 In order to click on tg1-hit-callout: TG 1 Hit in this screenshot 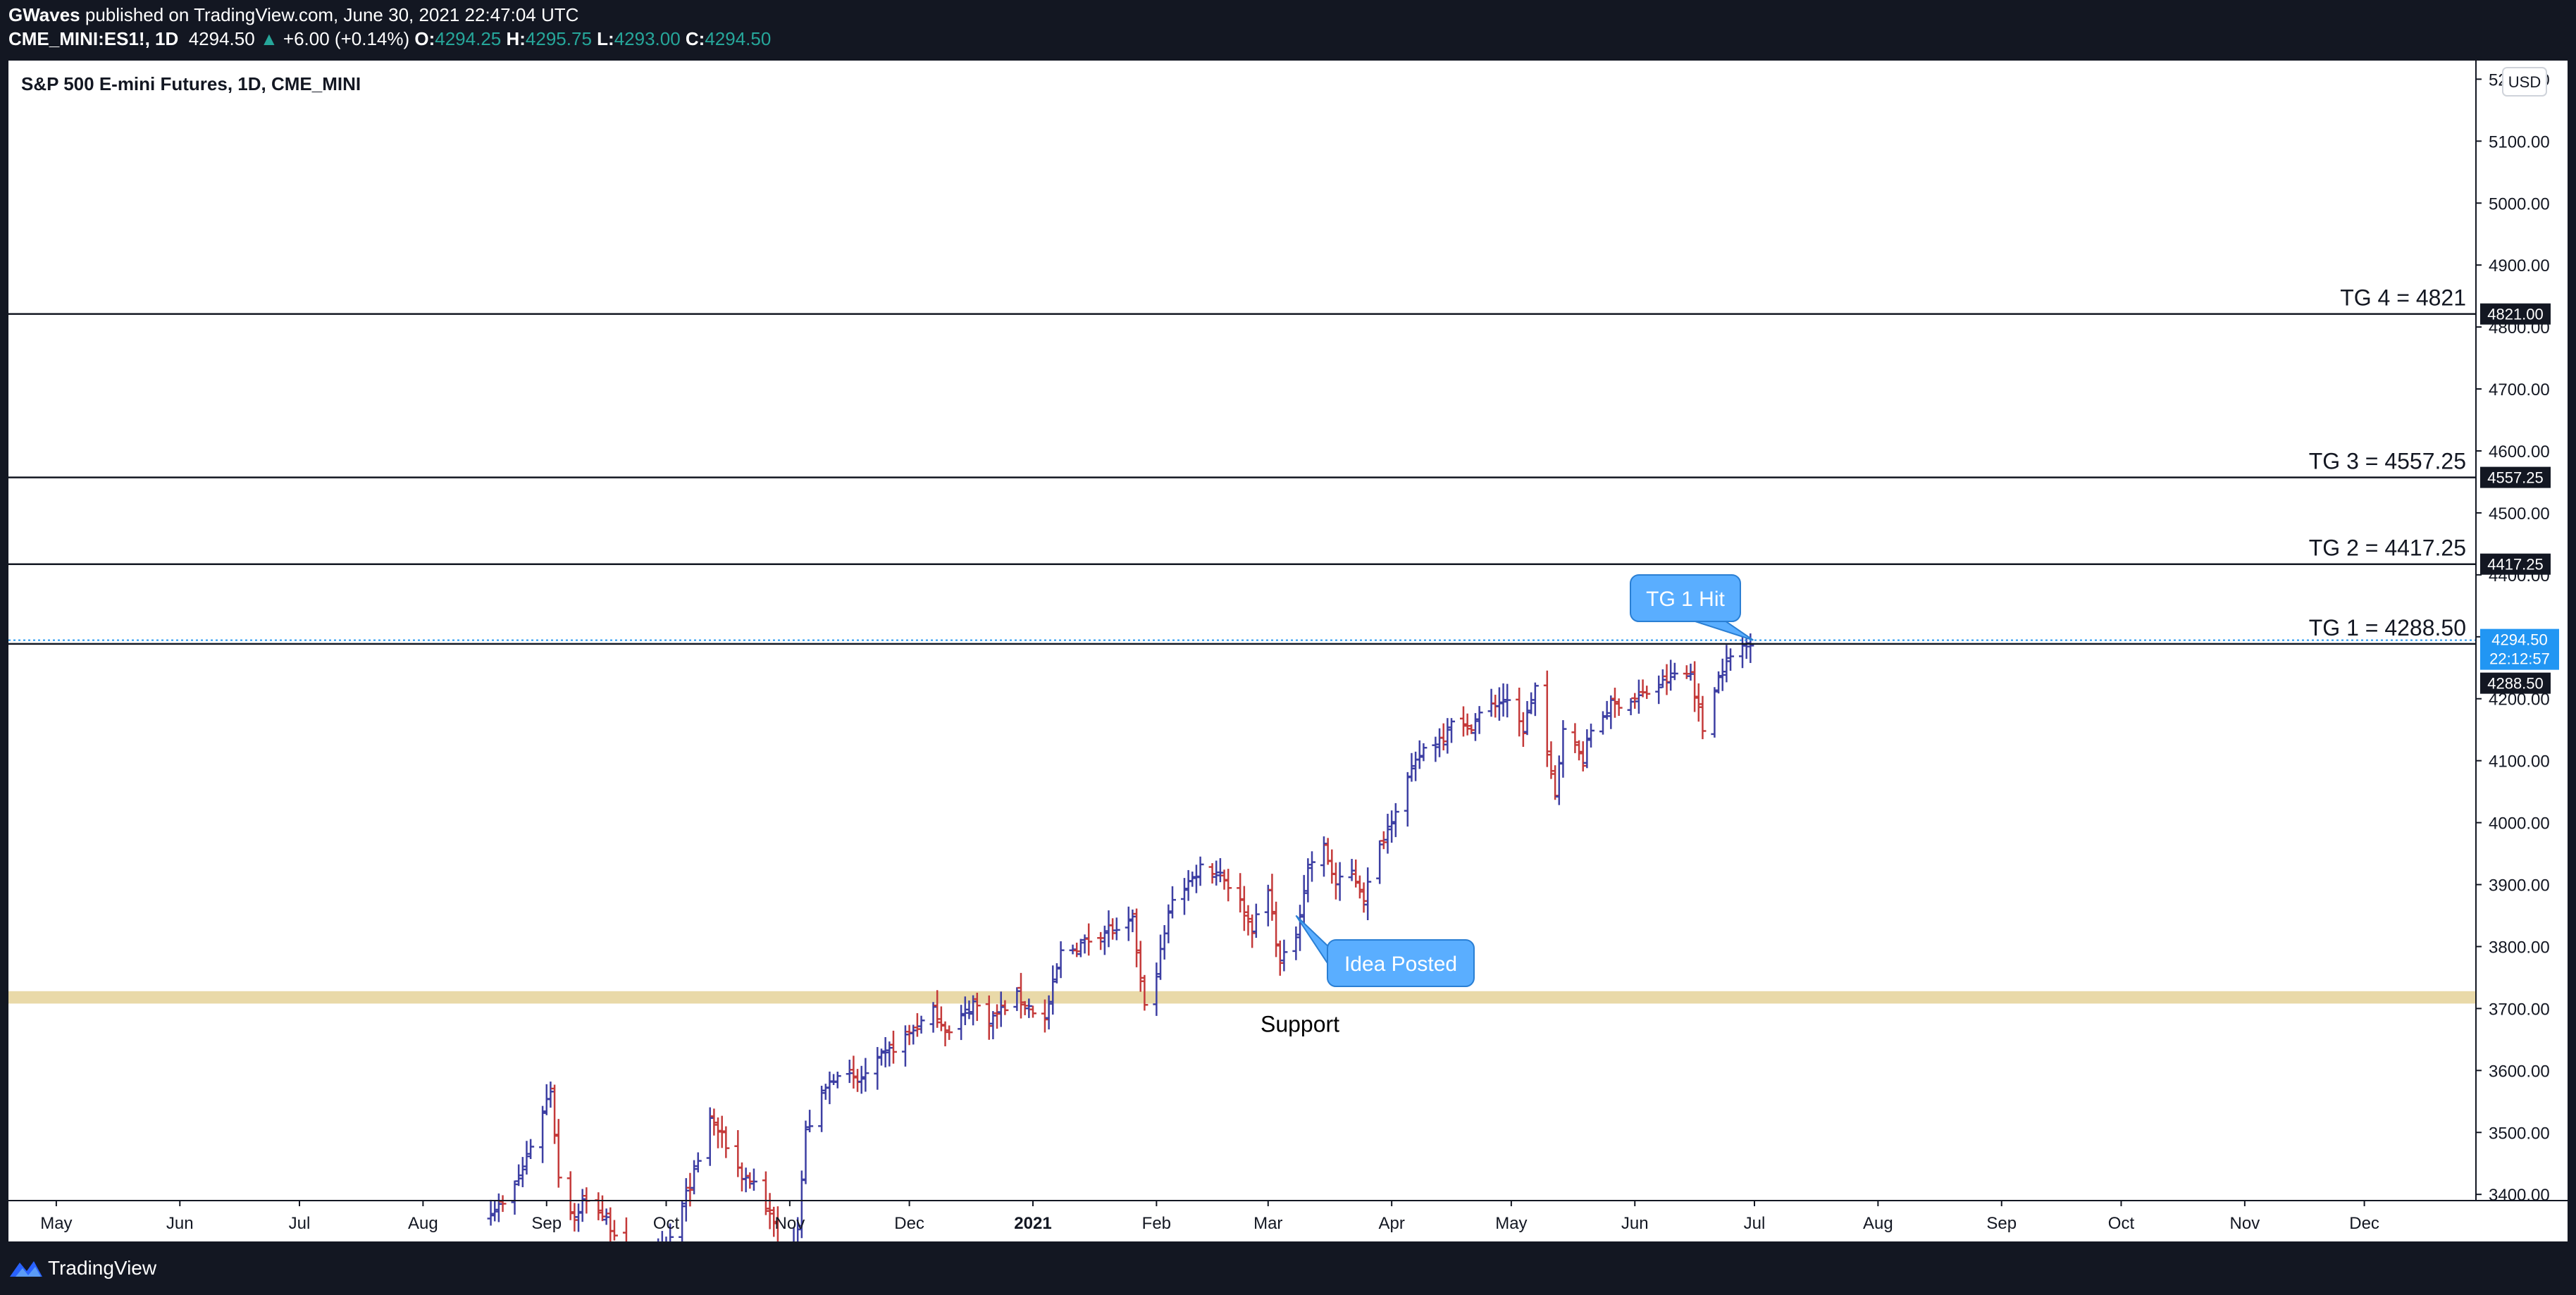, I will do `click(1692, 608)`.